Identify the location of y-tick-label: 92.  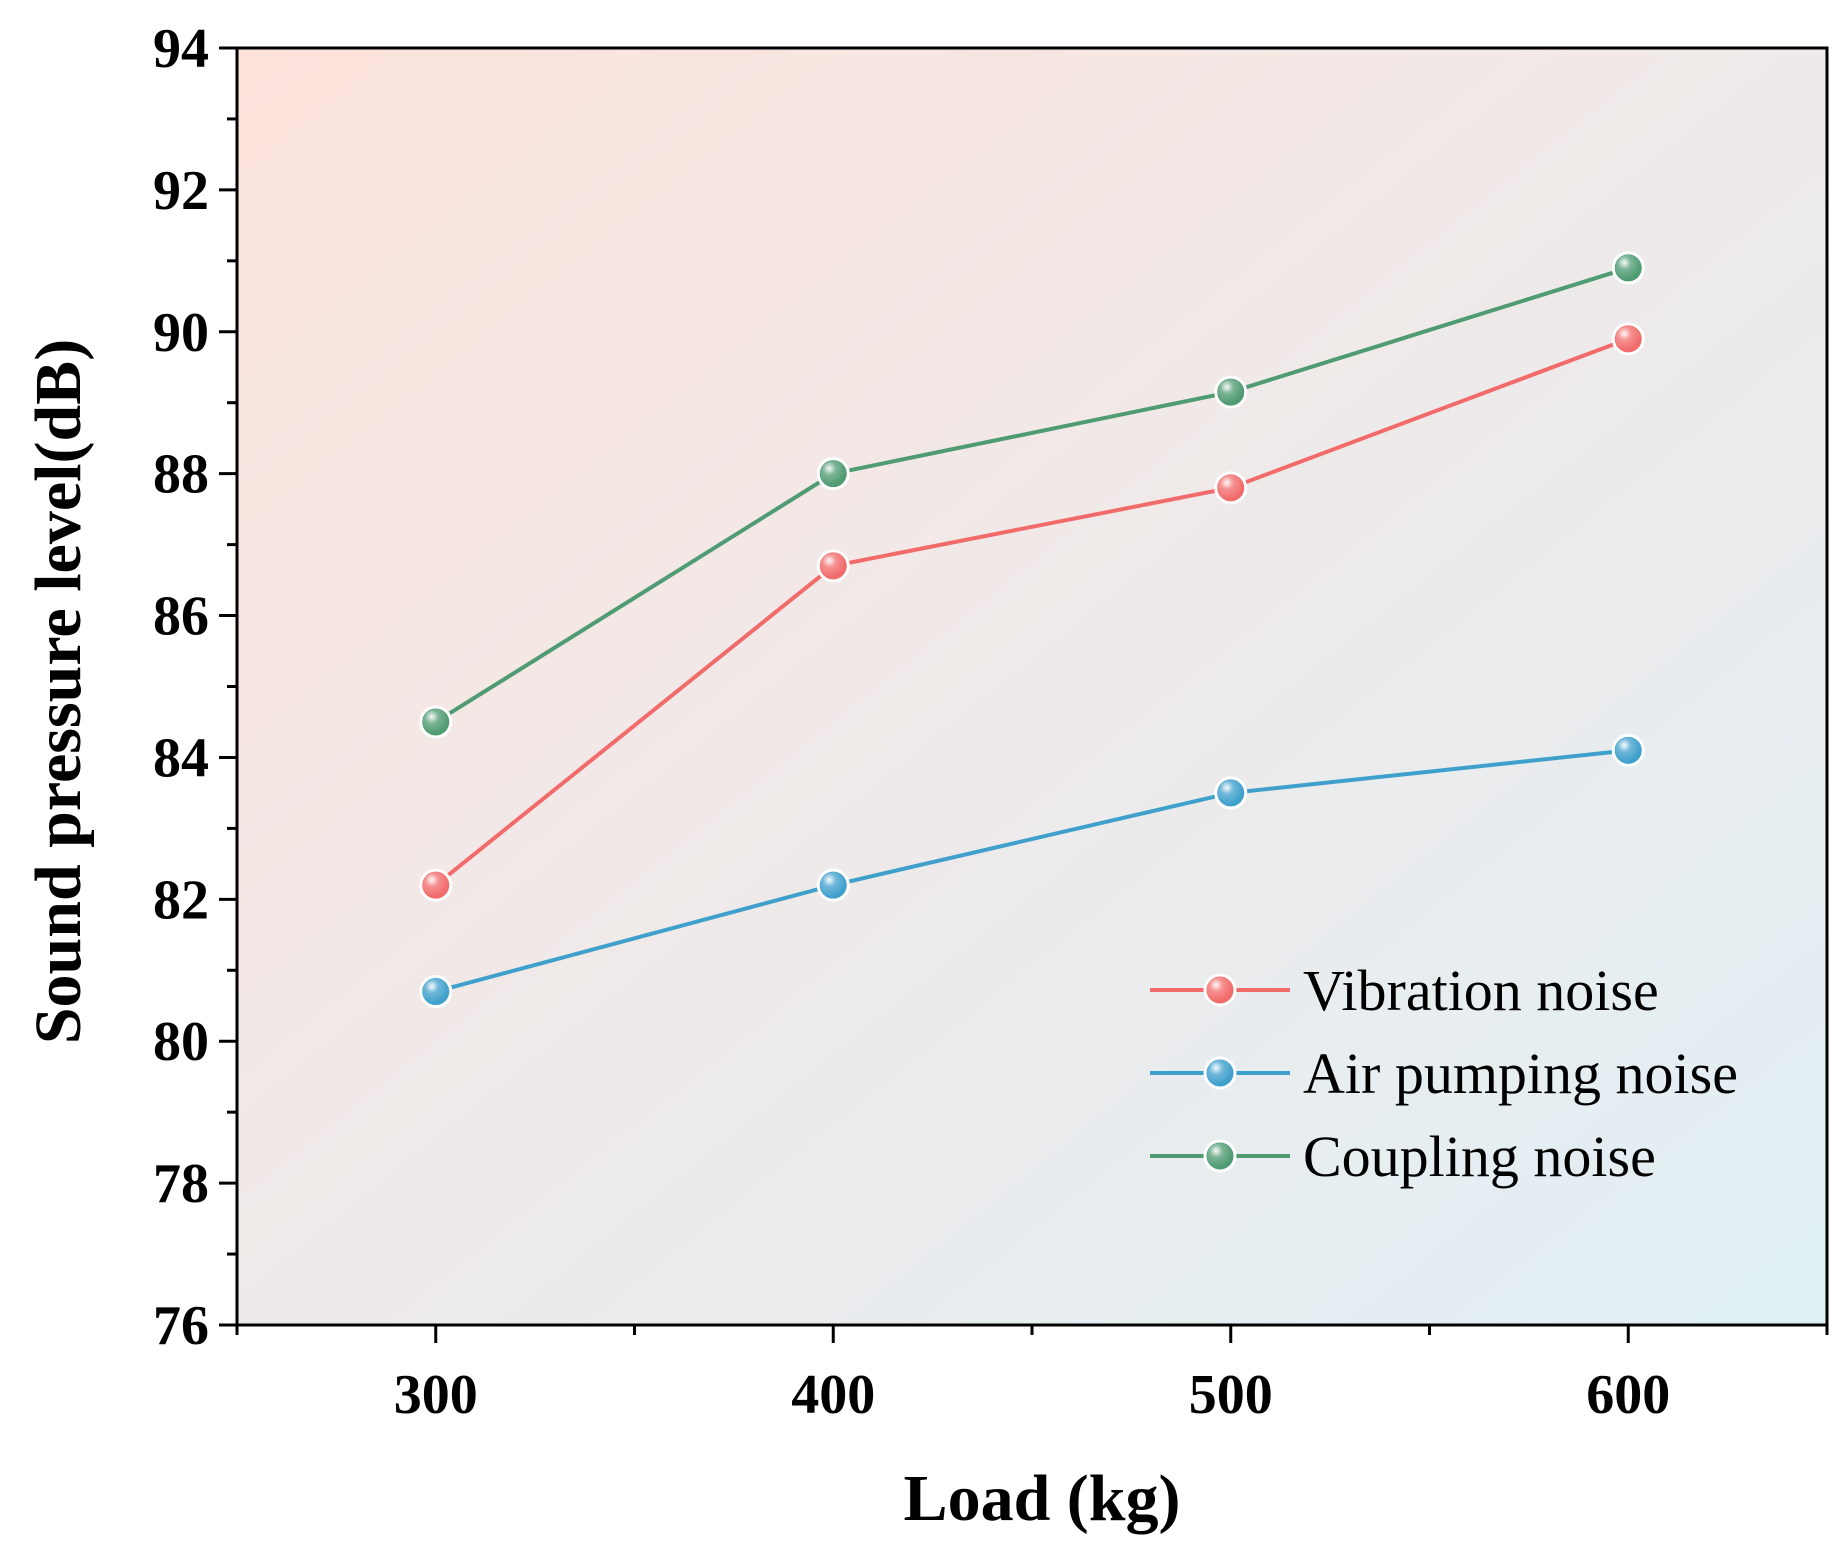
(181, 191).